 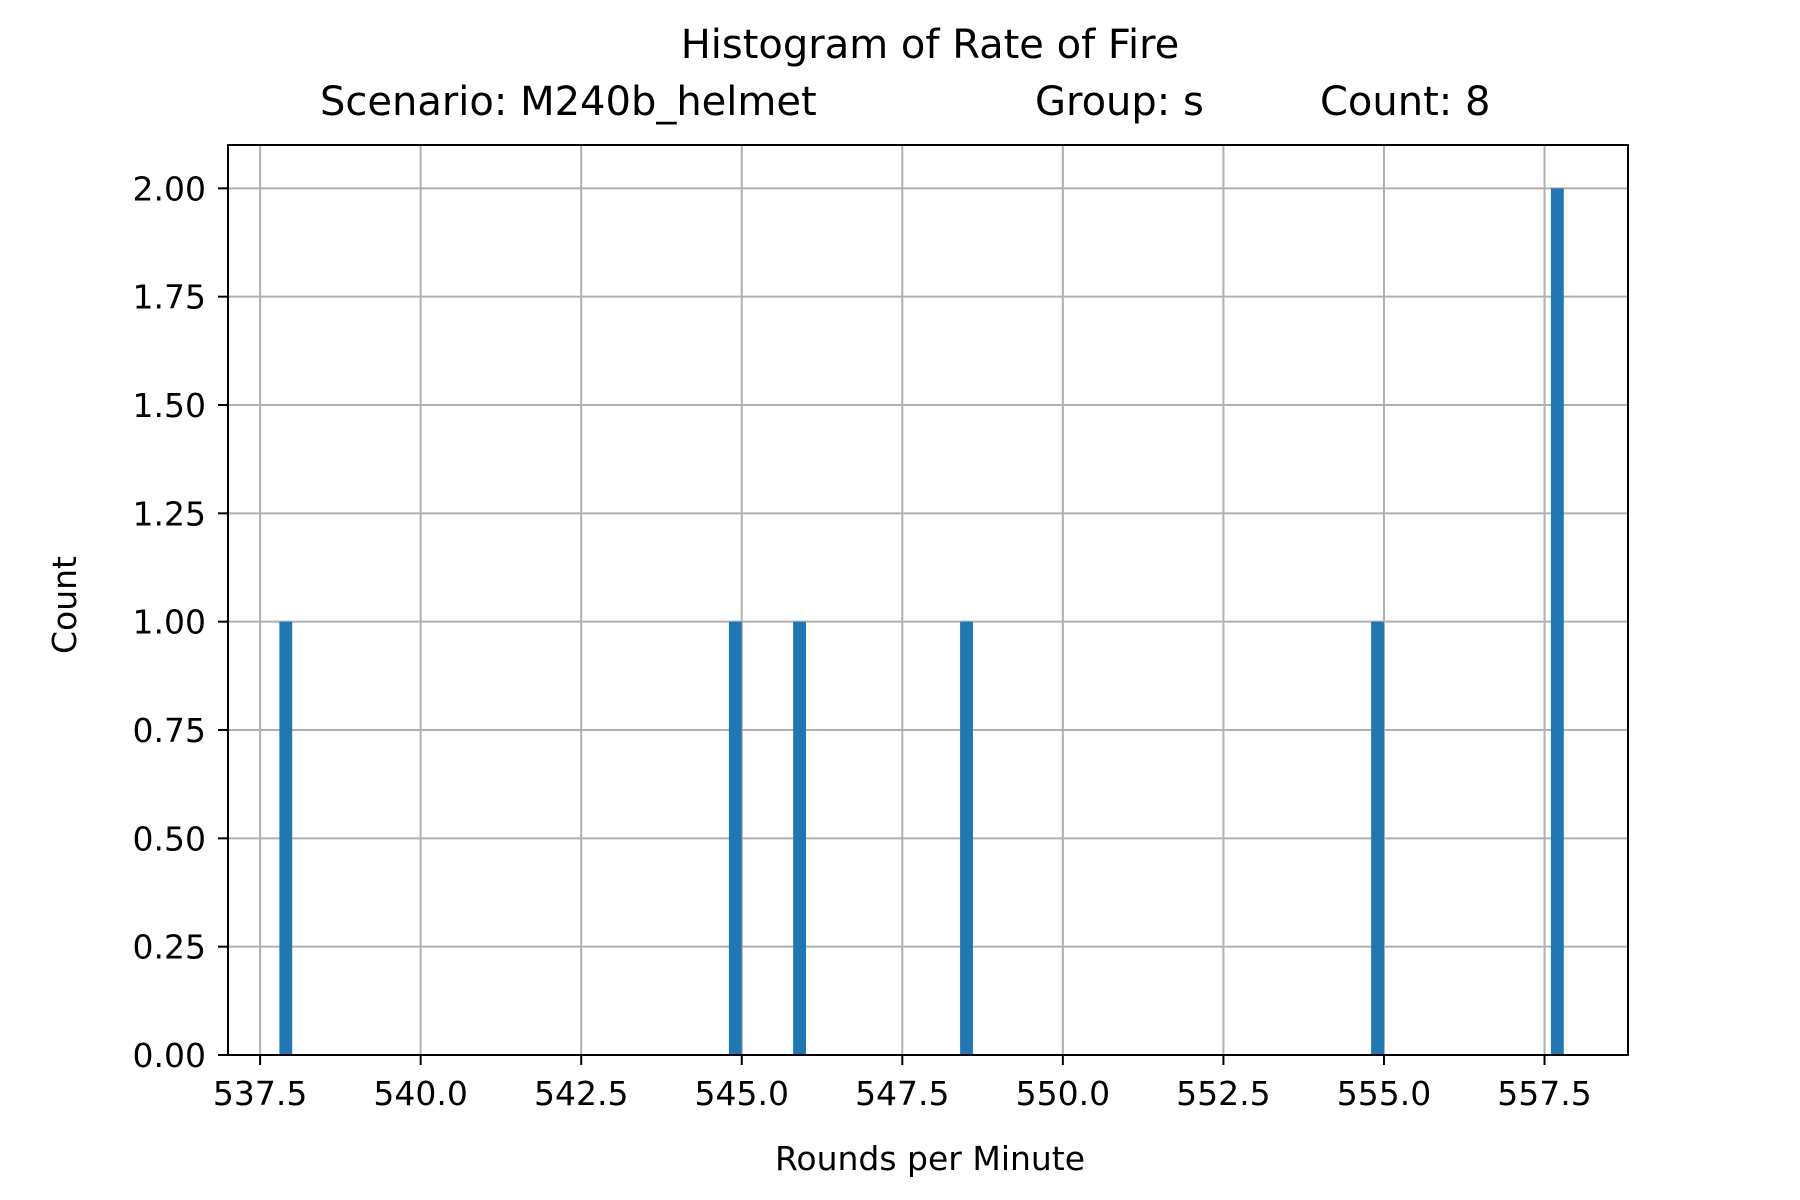 What do you see at coordinates (169, 513) in the screenshot?
I see `y-tick-label: 1.25` at bounding box center [169, 513].